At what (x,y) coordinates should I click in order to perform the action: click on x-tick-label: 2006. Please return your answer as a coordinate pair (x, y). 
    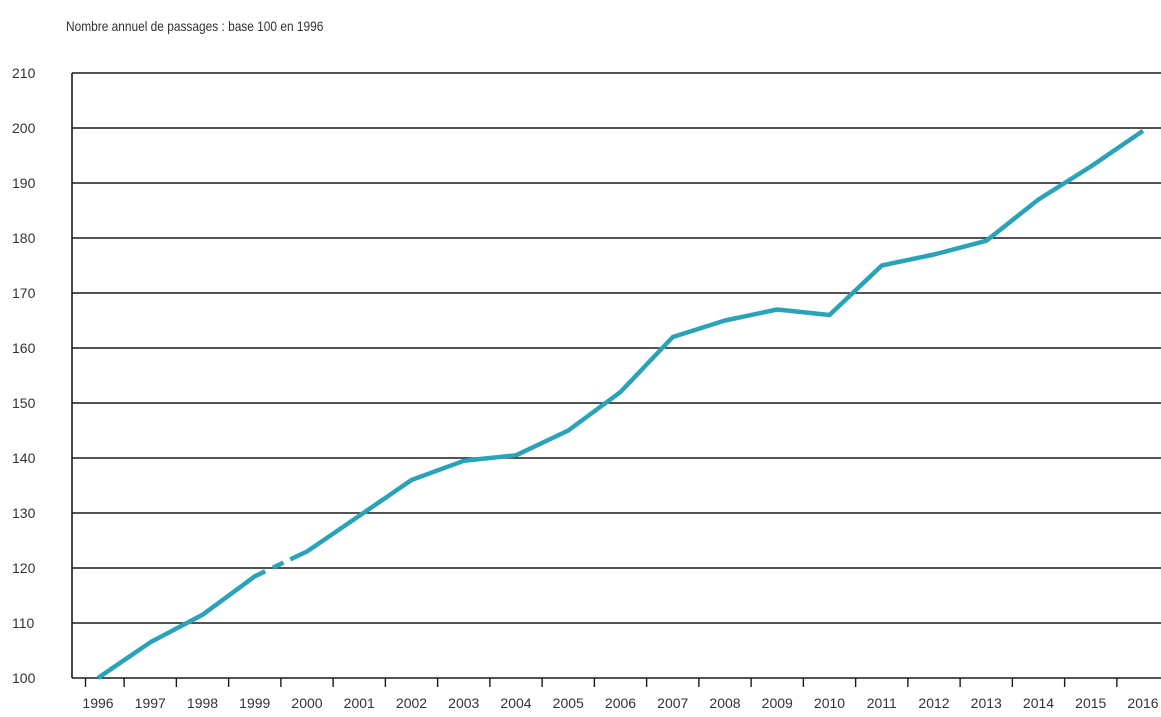
    Looking at the image, I should click on (620, 703).